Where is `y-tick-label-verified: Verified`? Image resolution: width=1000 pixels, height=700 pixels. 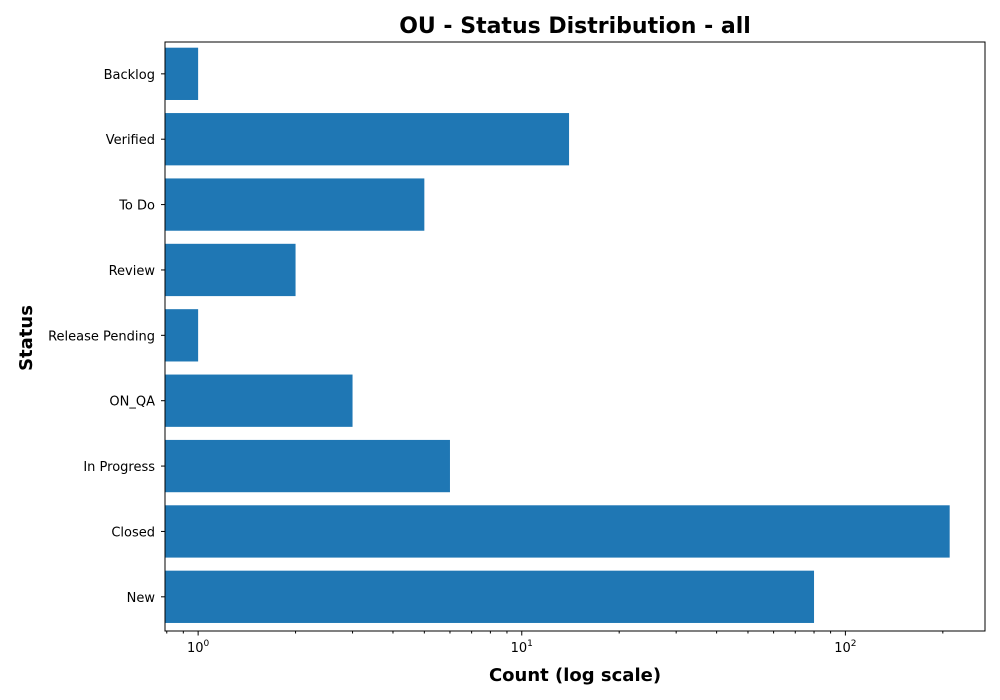
y-tick-label-verified: Verified is located at coordinates (130, 140).